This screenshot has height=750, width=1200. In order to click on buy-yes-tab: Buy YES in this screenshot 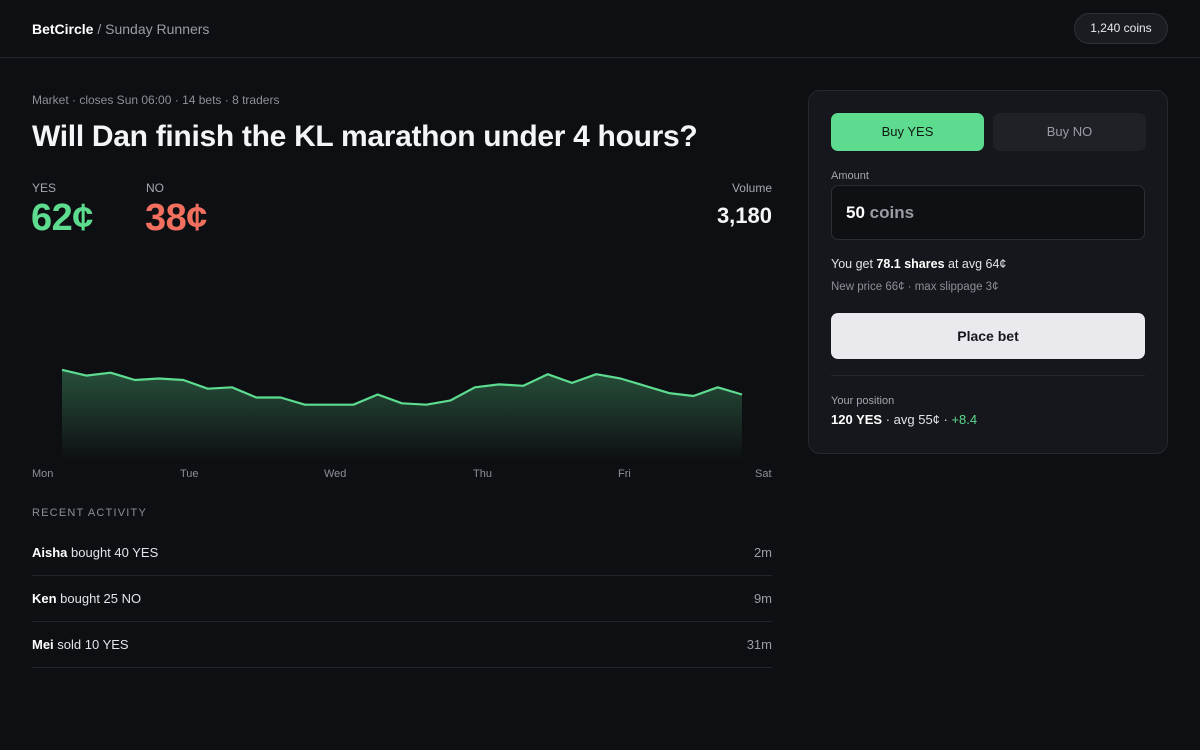, I will do `click(907, 132)`.